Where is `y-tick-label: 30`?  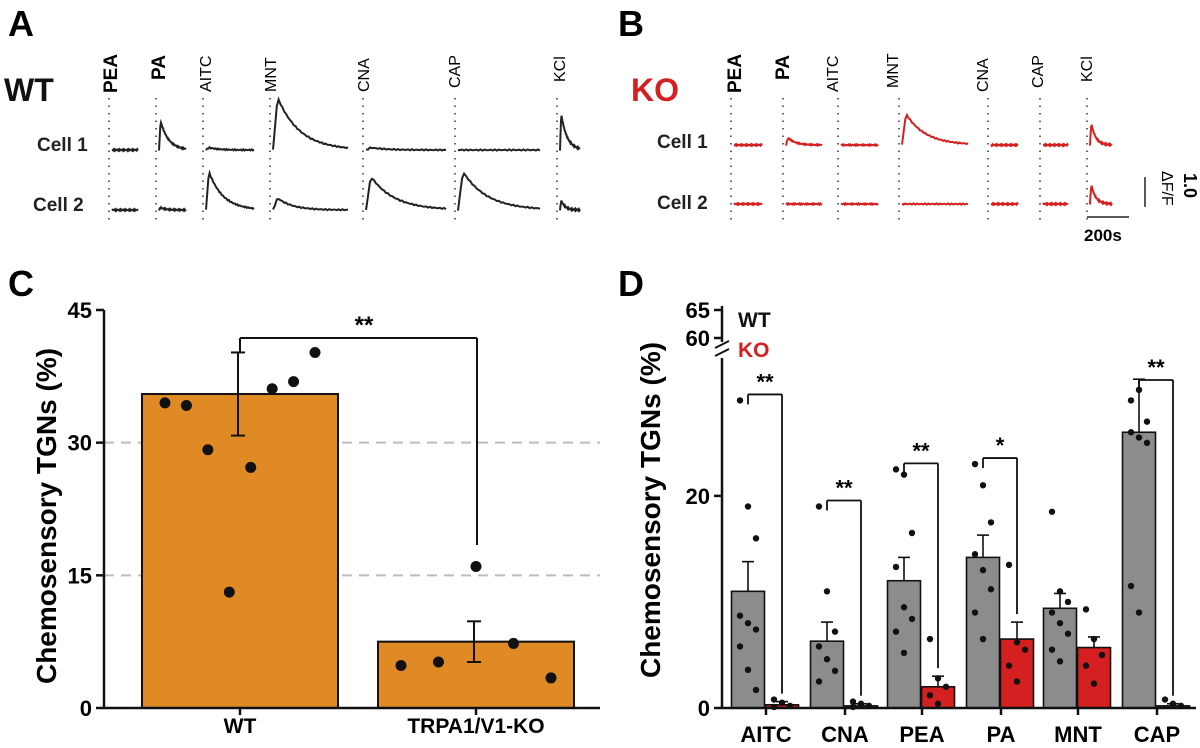
y-tick-label: 30 is located at coordinates (80, 443).